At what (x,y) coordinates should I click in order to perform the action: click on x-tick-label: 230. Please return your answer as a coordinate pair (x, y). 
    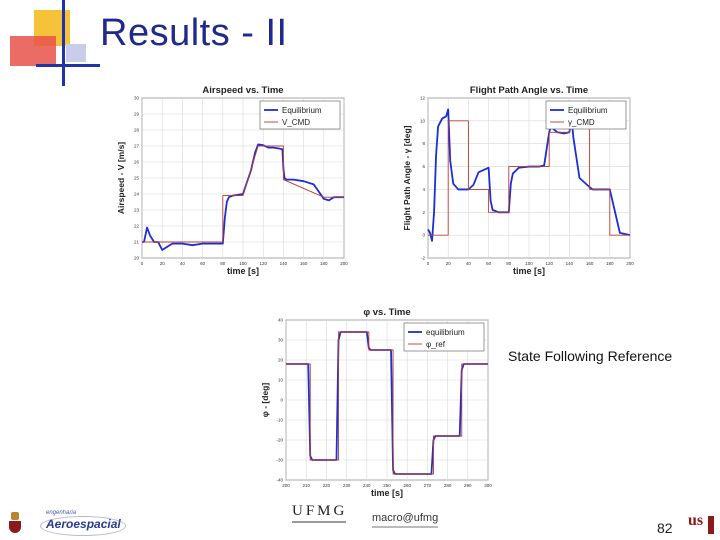
    Looking at the image, I should click on (347, 485).